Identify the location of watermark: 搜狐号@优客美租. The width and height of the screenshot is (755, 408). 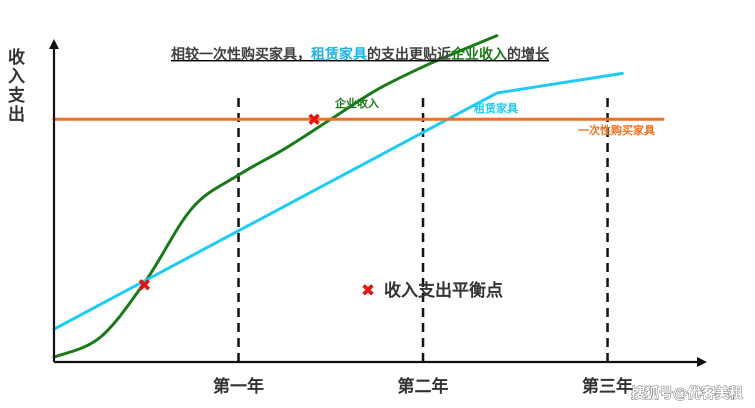
(687, 393).